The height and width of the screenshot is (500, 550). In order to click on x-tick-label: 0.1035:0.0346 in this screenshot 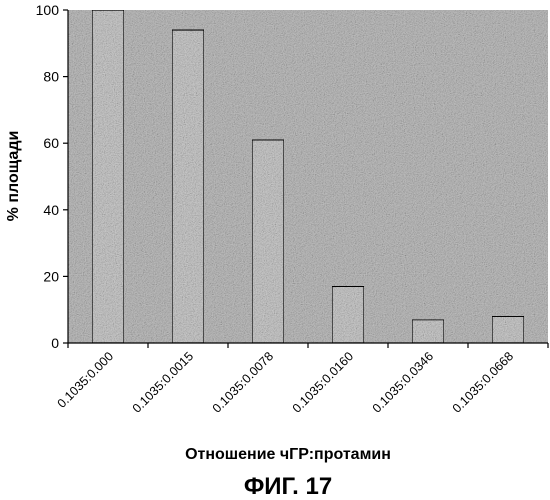, I will do `click(403, 382)`.